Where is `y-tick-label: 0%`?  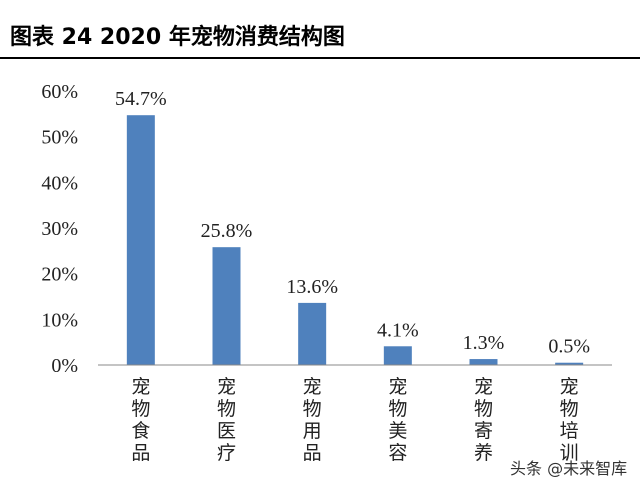 y-tick-label: 0% is located at coordinates (64, 366).